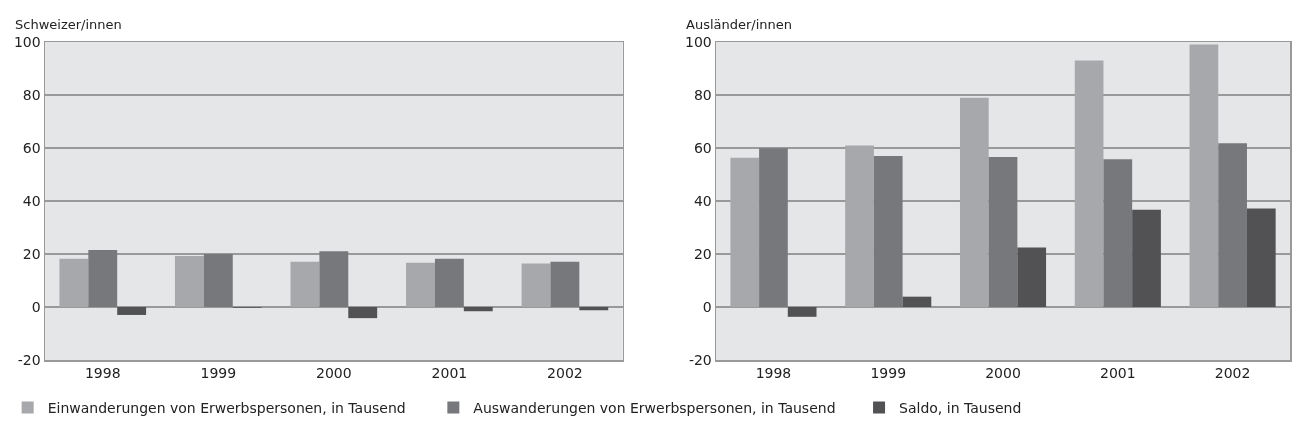 This screenshot has height=432, width=1298. What do you see at coordinates (739, 24) in the screenshot?
I see `chart-title: Ausländer/innen` at bounding box center [739, 24].